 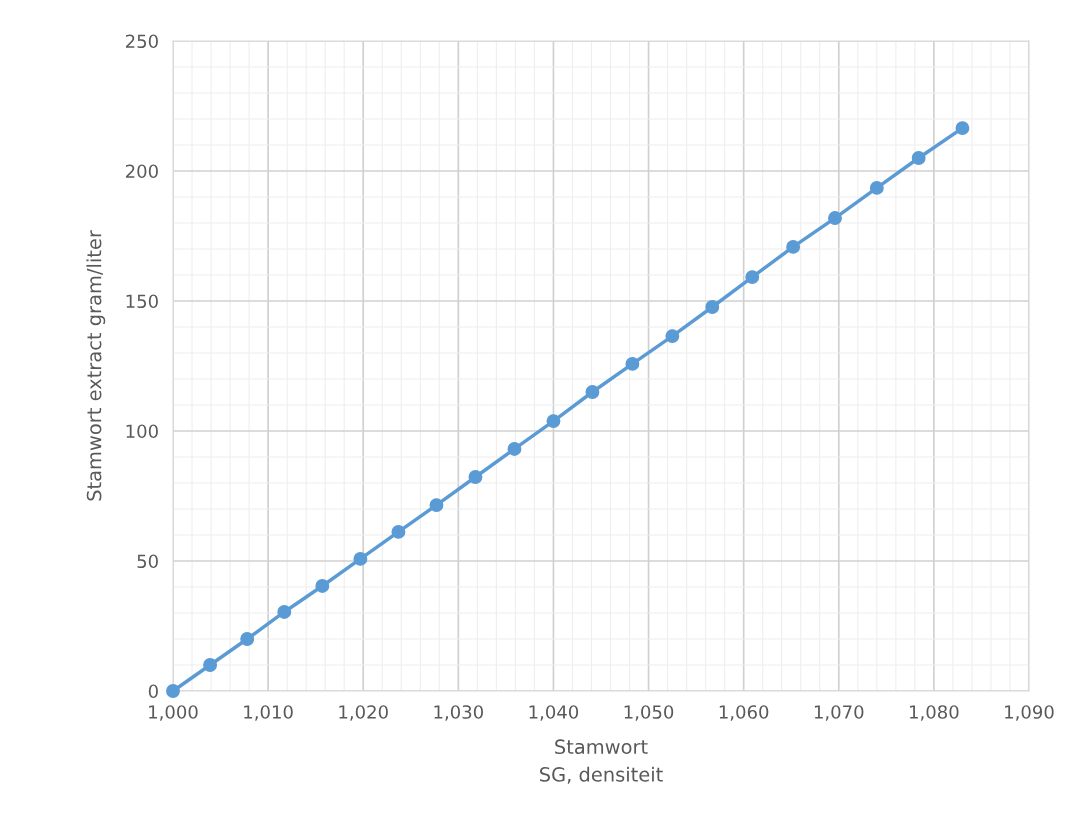 I want to click on y-tick-label: 100, so click(x=142, y=431).